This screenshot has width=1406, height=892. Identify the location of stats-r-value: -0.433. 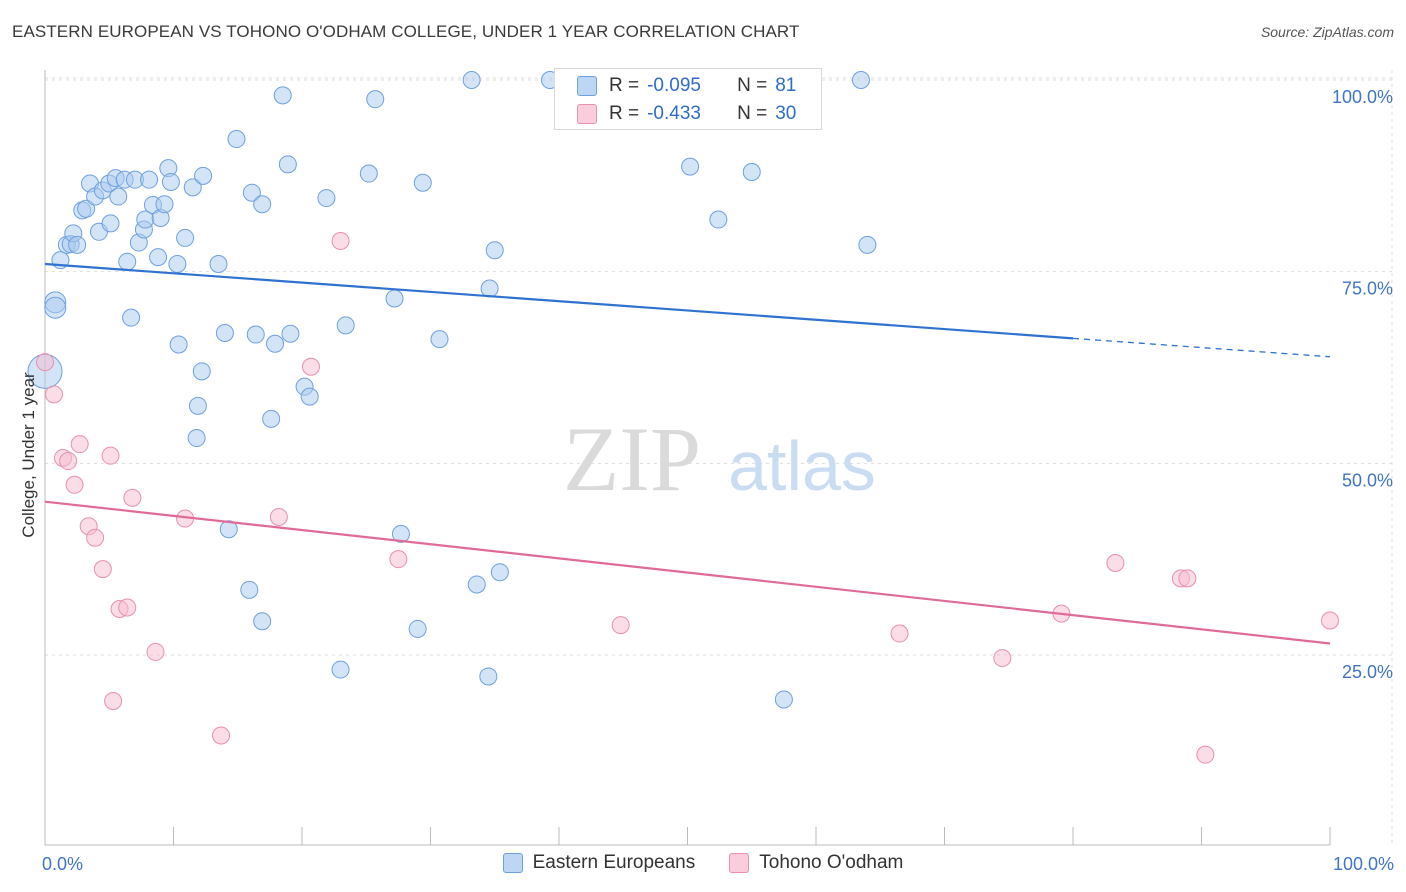
(674, 113).